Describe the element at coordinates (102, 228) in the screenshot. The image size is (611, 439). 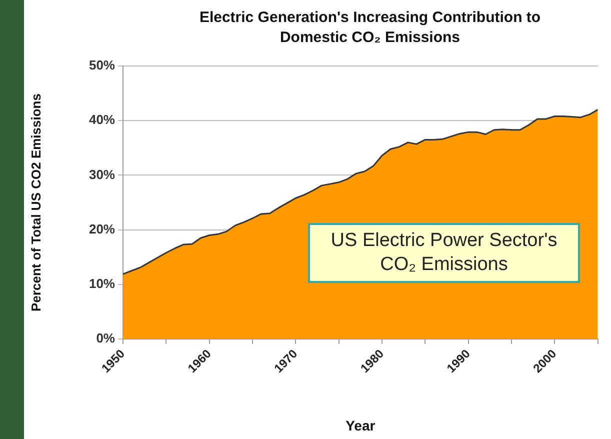
I see `y-tick-label: 20%` at that location.